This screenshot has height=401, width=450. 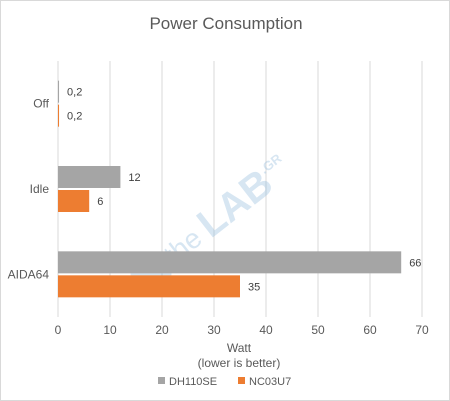 What do you see at coordinates (214, 330) in the screenshot?
I see `x-tick-label-30: 30` at bounding box center [214, 330].